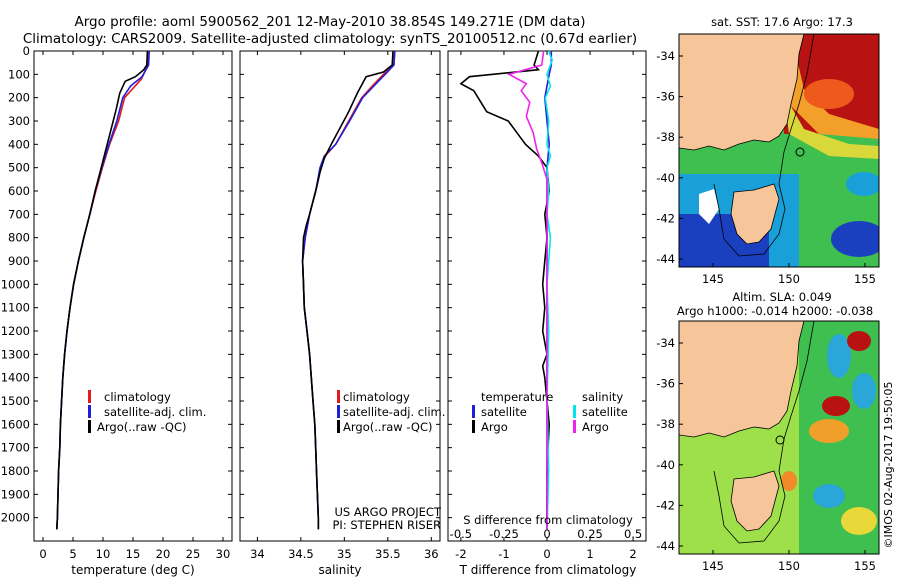 The height and width of the screenshot is (580, 900). What do you see at coordinates (473, 411) in the screenshot?
I see `legend-swatch-t-satellite` at bounding box center [473, 411].